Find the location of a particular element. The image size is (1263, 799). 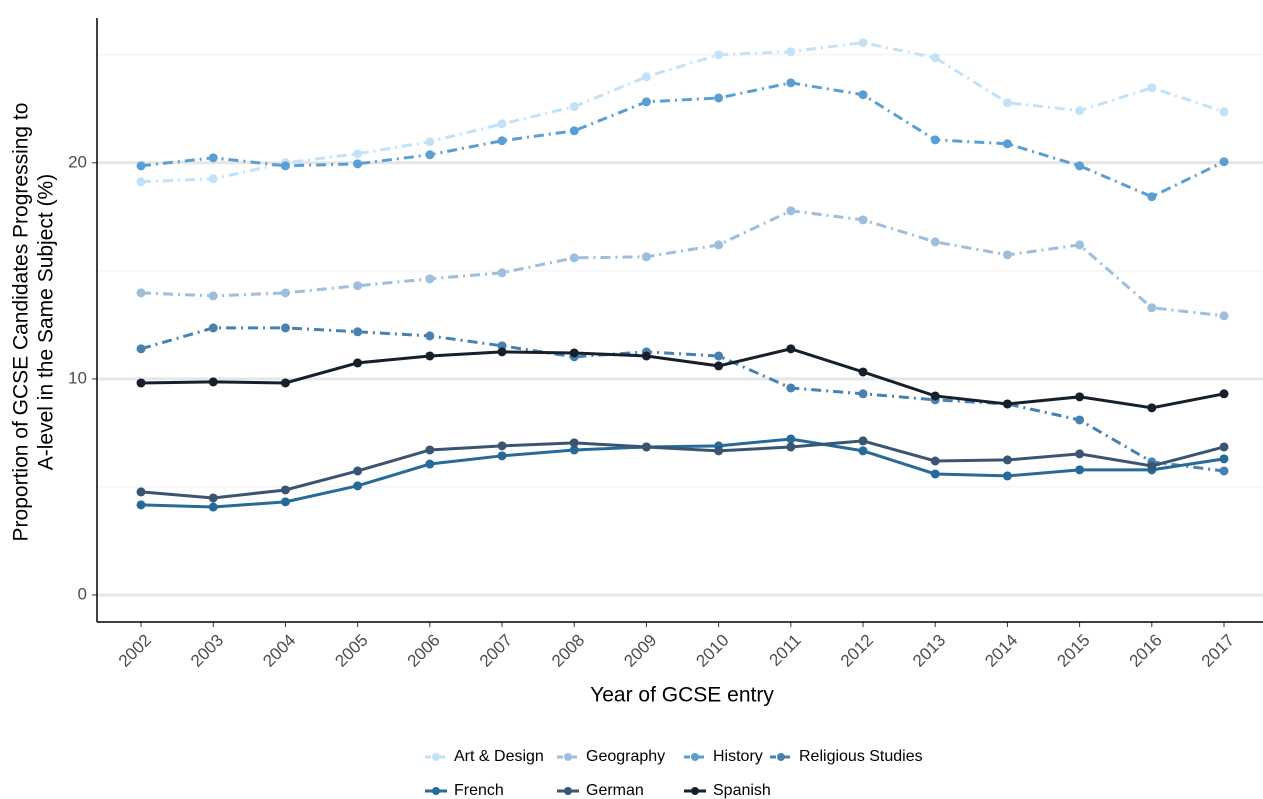

x-tick-label: 2011 is located at coordinates (785, 650).